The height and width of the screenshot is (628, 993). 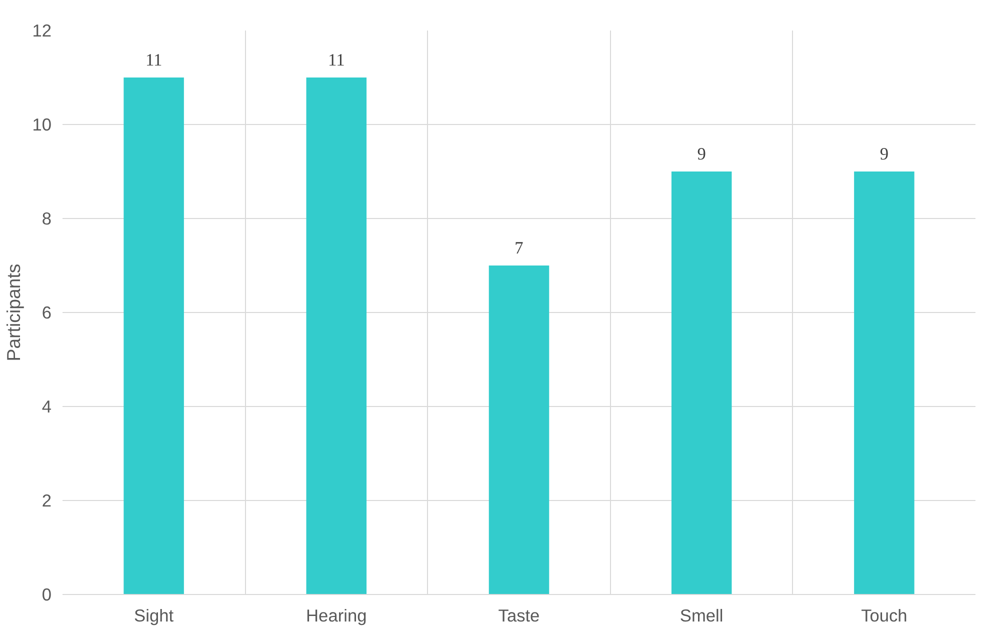 What do you see at coordinates (154, 616) in the screenshot?
I see `x-tick-label: Sight` at bounding box center [154, 616].